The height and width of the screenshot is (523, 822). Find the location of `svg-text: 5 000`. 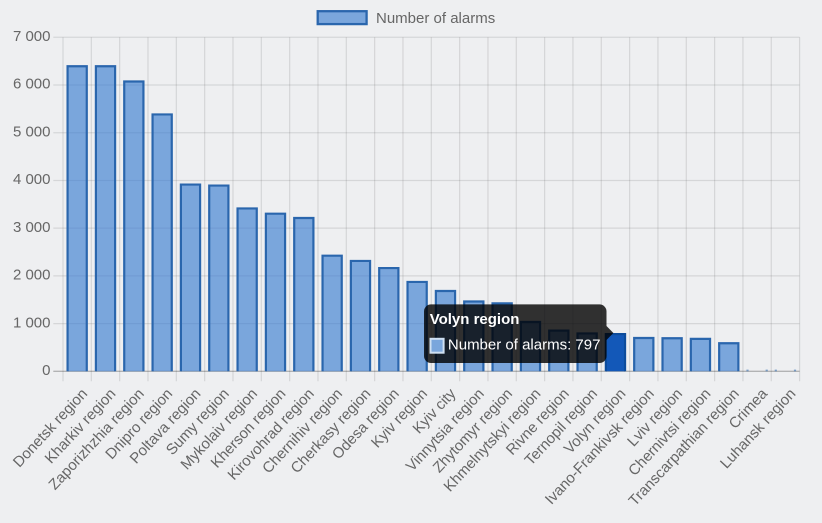

svg-text: 5 000 is located at coordinates (32, 131).